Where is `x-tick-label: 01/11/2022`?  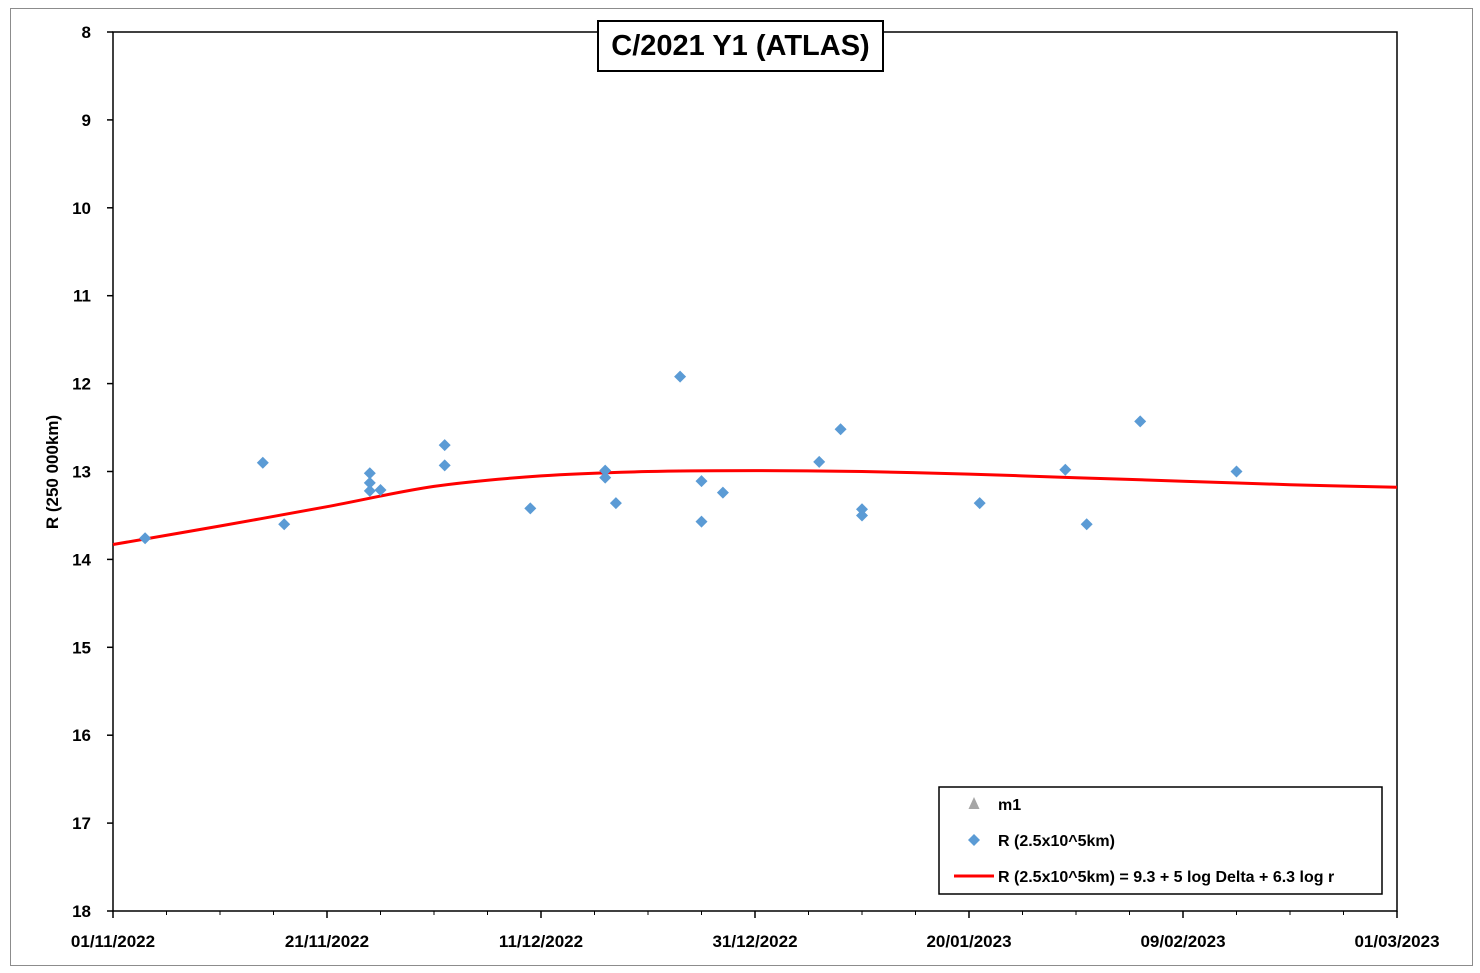 x-tick-label: 01/11/2022 is located at coordinates (113, 941).